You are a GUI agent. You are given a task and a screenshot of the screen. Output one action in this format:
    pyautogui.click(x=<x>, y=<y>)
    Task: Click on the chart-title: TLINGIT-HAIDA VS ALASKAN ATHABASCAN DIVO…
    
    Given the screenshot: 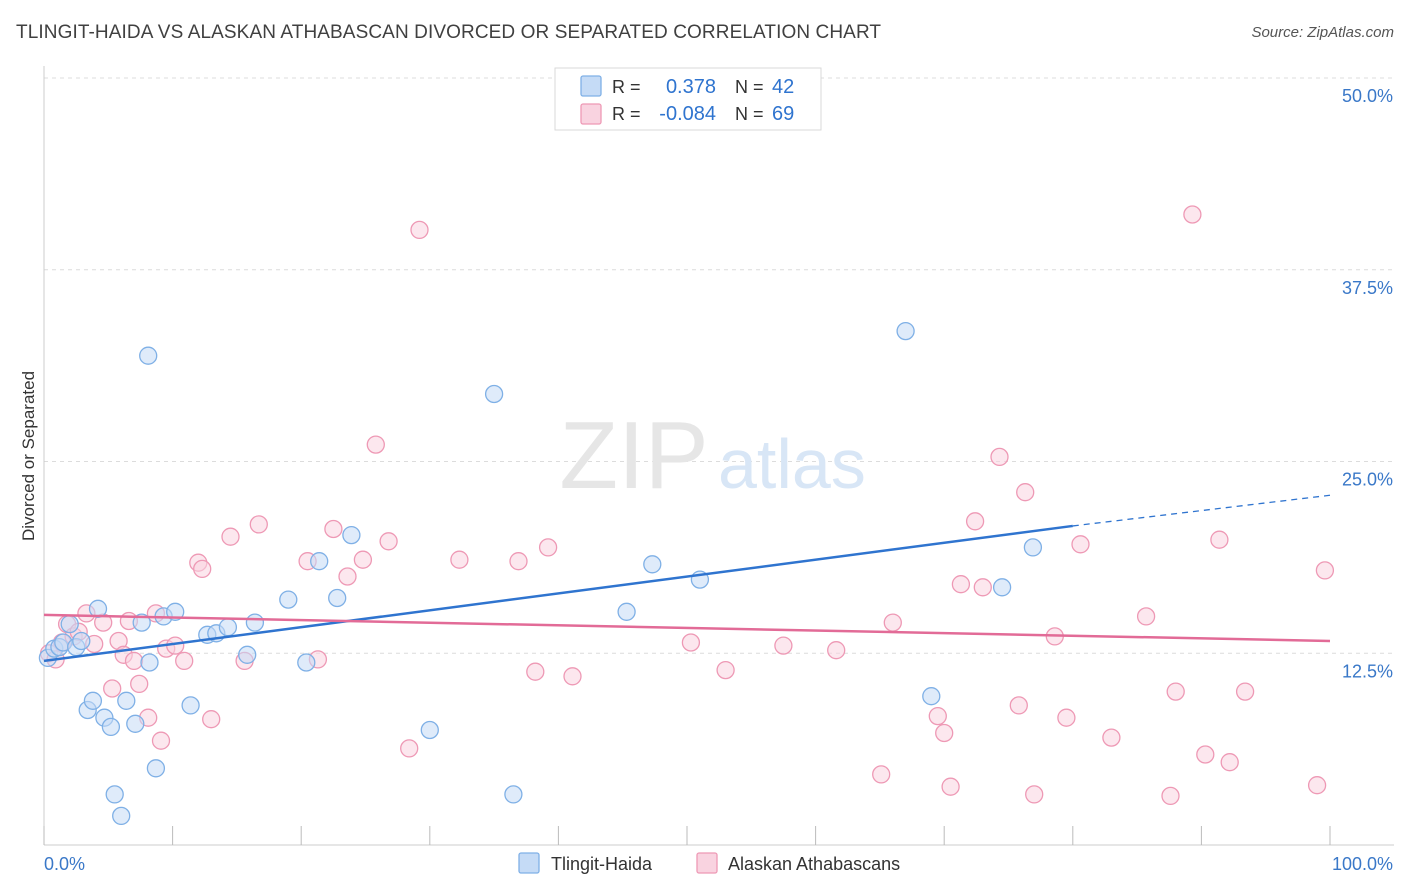 What is the action you would take?
    pyautogui.click(x=449, y=32)
    